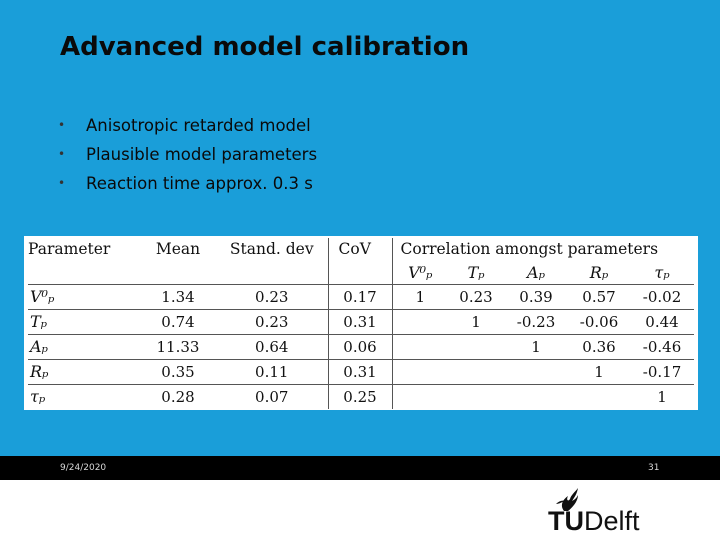  I want to click on row-mean: 11.33, so click(178, 347).